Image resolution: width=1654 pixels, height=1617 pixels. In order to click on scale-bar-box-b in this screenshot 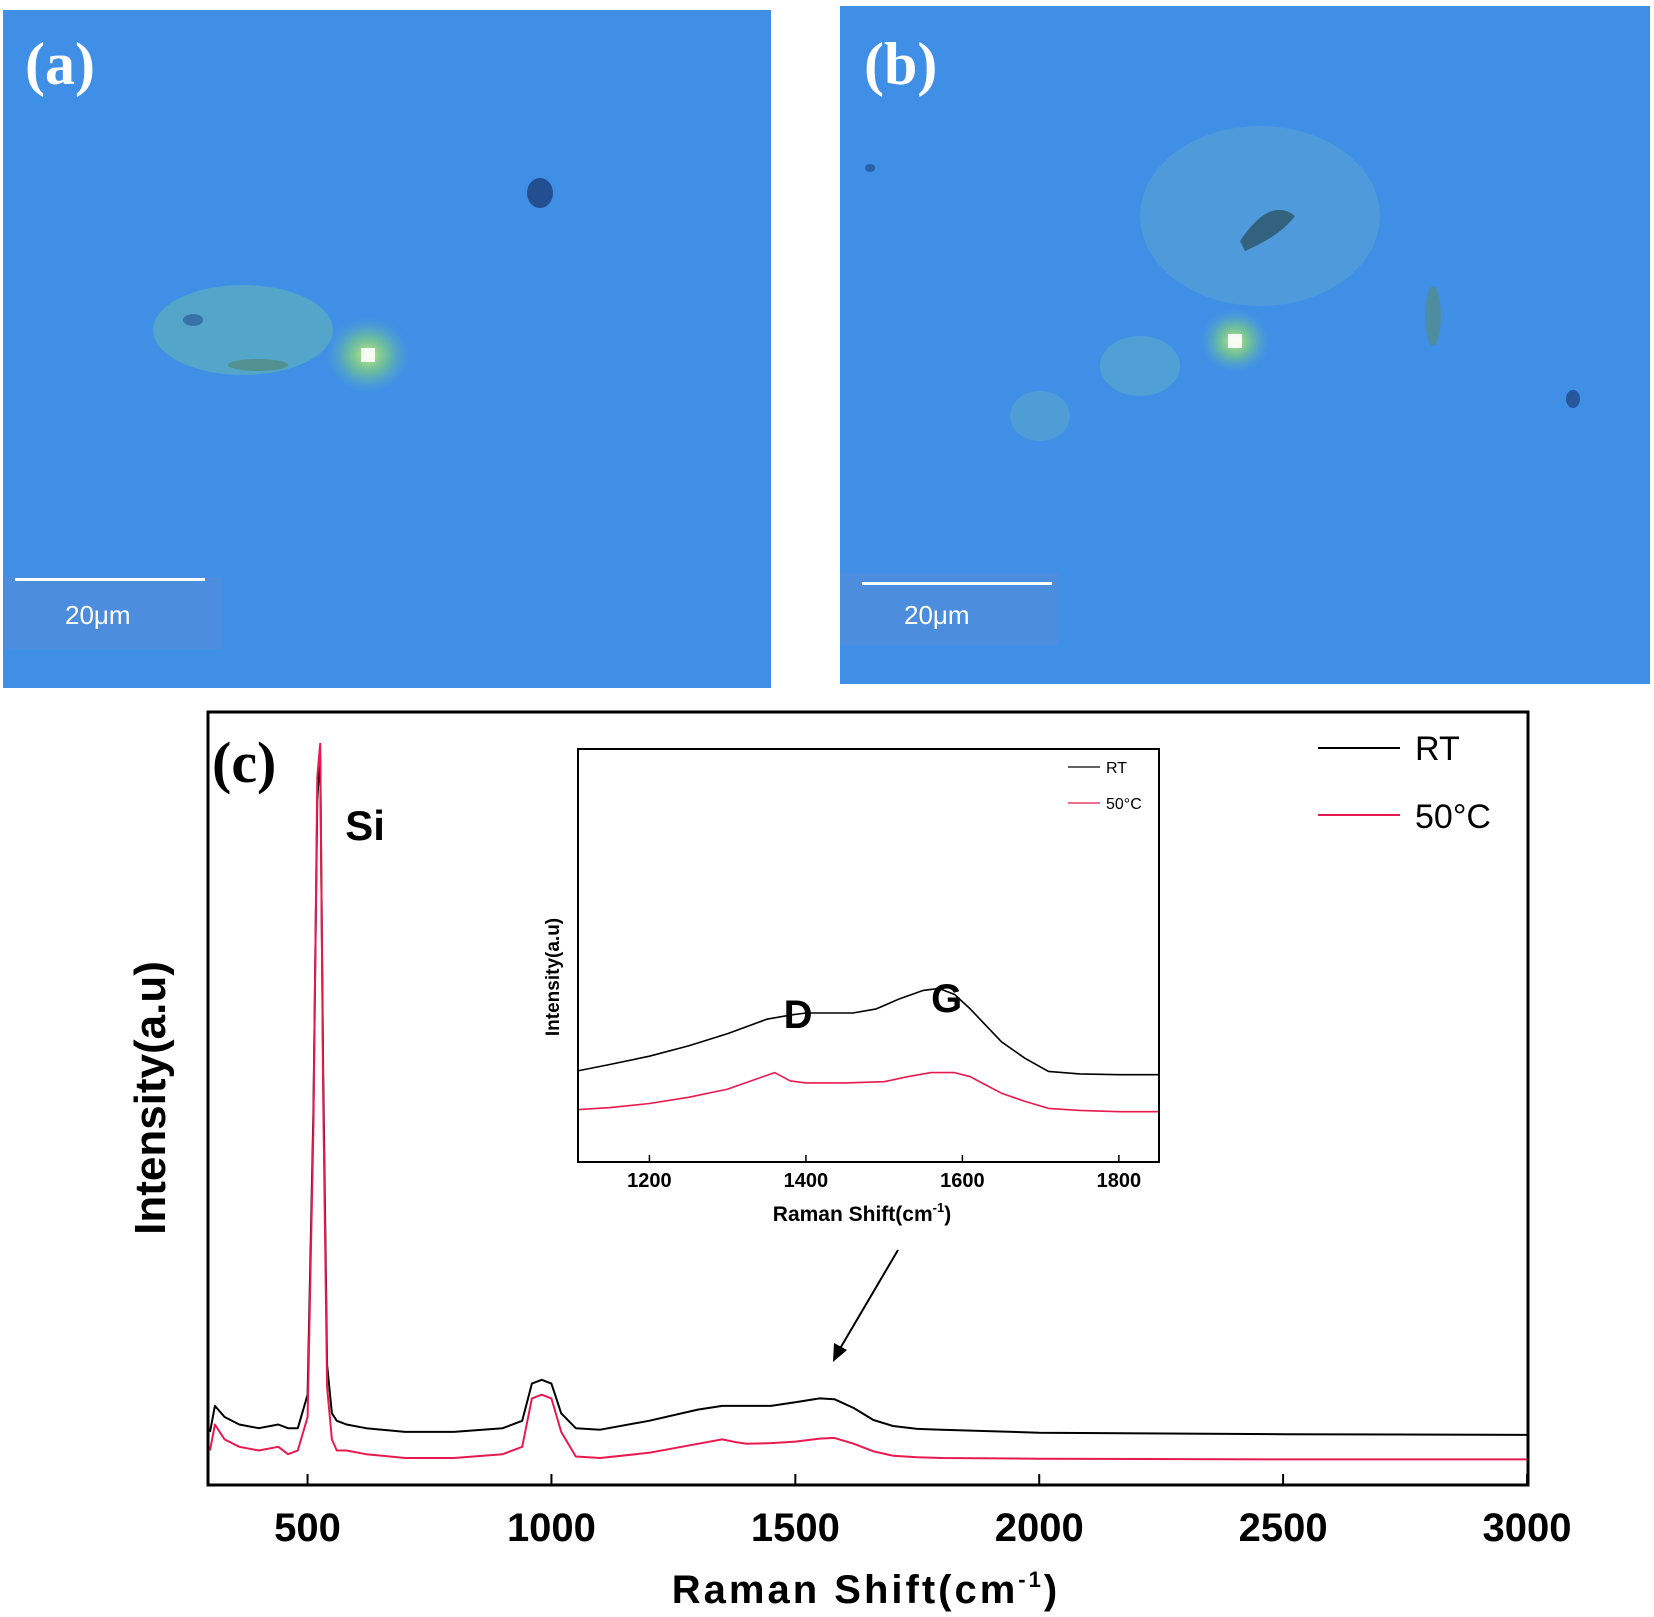, I will do `click(949, 609)`.